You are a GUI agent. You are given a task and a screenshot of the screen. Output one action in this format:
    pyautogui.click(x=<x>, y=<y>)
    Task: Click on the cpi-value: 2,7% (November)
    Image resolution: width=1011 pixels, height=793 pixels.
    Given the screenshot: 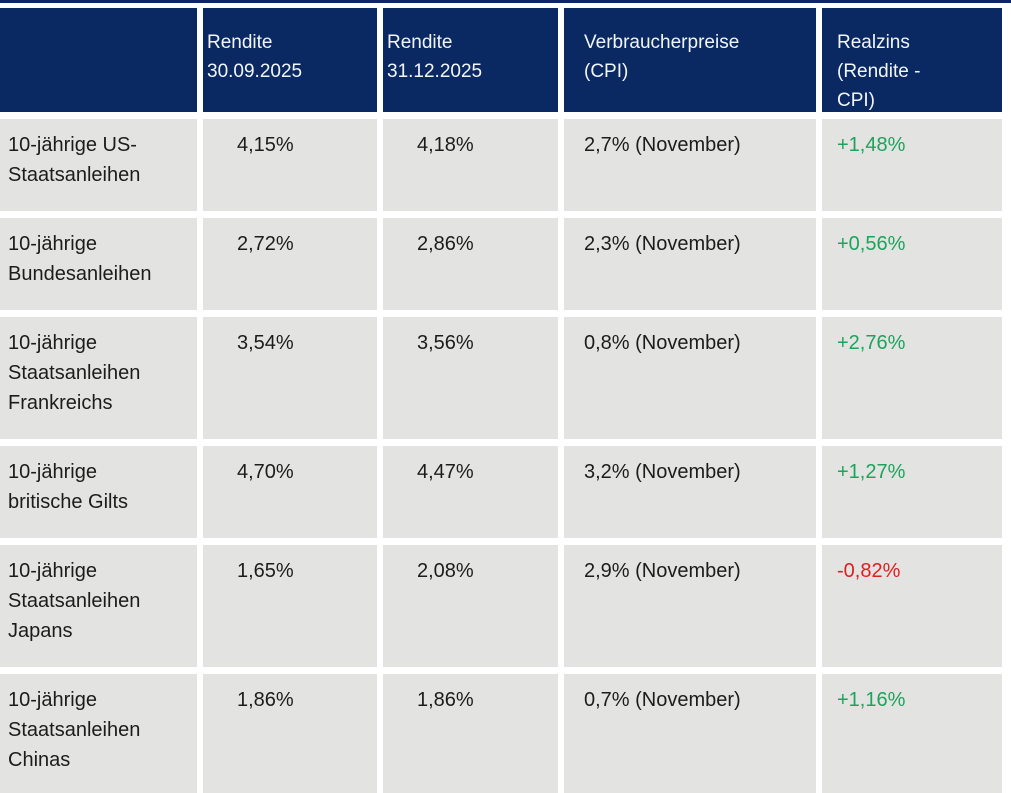 What is the action you would take?
    pyautogui.click(x=690, y=165)
    